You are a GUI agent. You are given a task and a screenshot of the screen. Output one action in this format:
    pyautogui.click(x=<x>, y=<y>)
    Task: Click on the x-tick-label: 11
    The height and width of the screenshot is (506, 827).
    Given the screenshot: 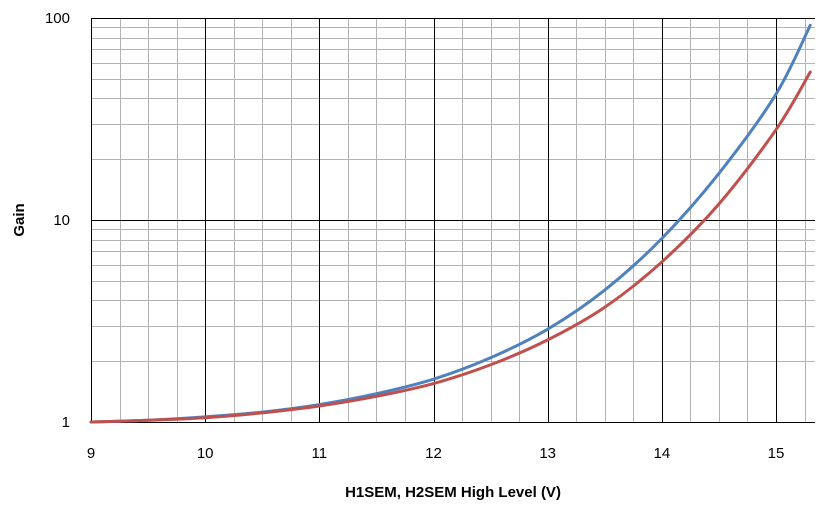 What is the action you would take?
    pyautogui.click(x=320, y=453)
    